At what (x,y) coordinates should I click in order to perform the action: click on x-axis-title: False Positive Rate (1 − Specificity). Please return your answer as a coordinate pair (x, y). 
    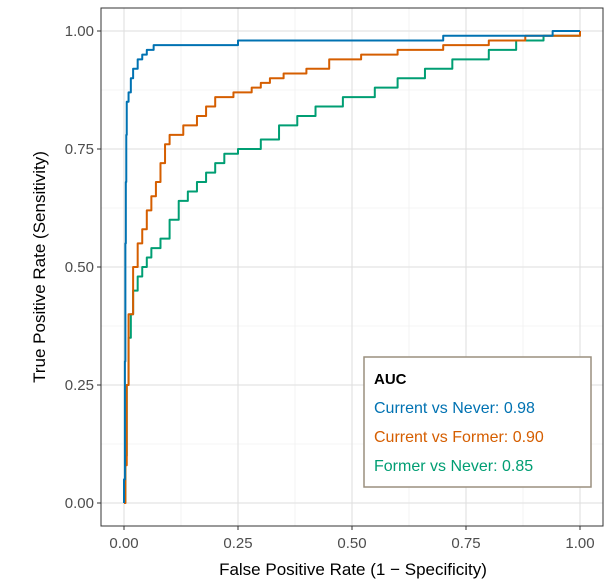
    Looking at the image, I should click on (353, 569).